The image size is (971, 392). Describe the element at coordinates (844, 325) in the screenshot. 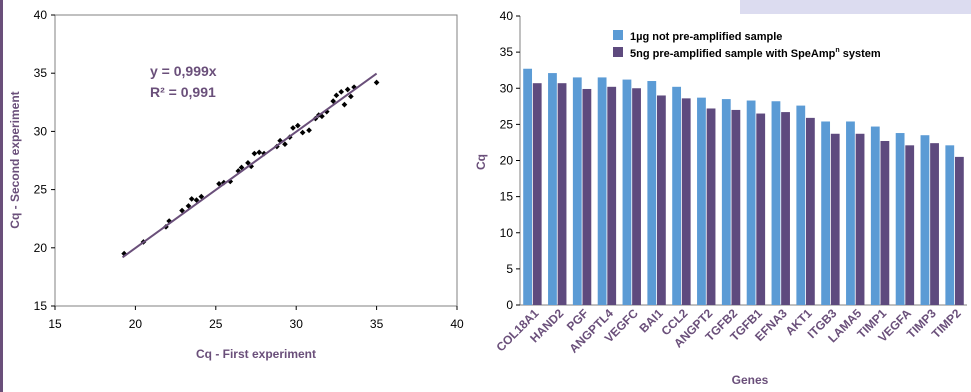

I see `bar-category-label: LAMA5` at that location.